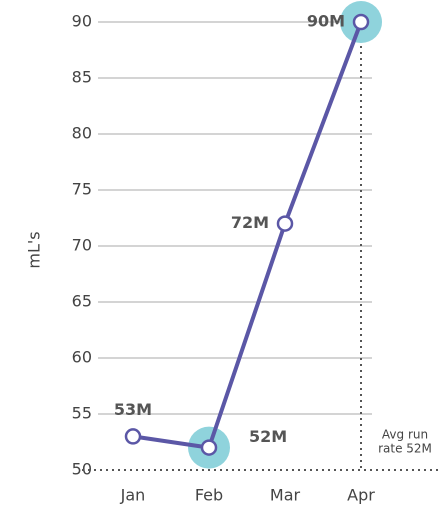 The height and width of the screenshot is (508, 438). What do you see at coordinates (82, 357) in the screenshot?
I see `y-tick-label: 60` at bounding box center [82, 357].